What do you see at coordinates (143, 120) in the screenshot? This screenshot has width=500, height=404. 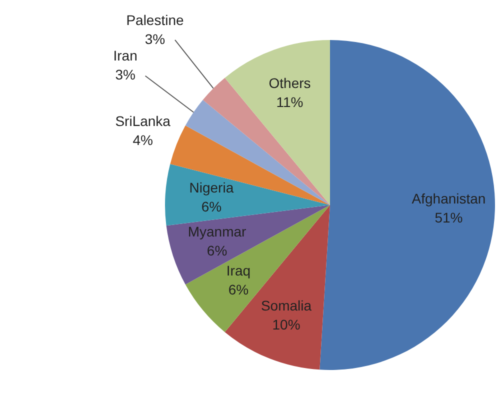 I see `slice-label: SriLanka` at bounding box center [143, 120].